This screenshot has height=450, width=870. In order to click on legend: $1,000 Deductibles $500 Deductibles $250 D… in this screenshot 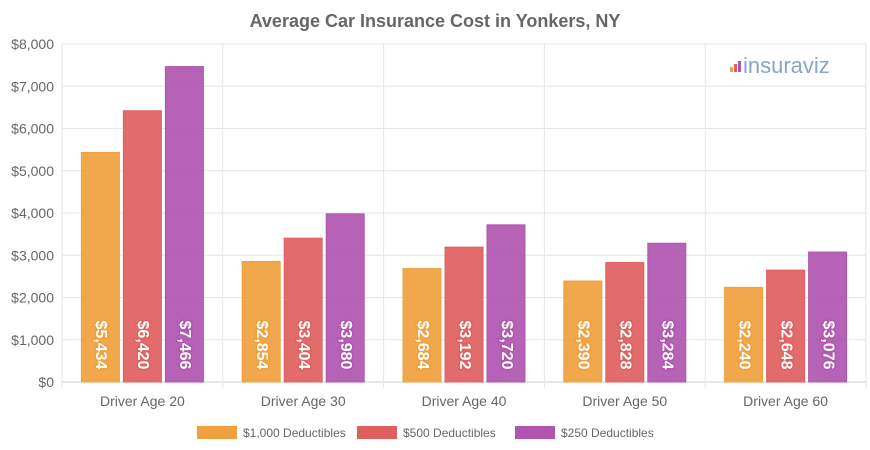, I will do `click(425, 433)`.